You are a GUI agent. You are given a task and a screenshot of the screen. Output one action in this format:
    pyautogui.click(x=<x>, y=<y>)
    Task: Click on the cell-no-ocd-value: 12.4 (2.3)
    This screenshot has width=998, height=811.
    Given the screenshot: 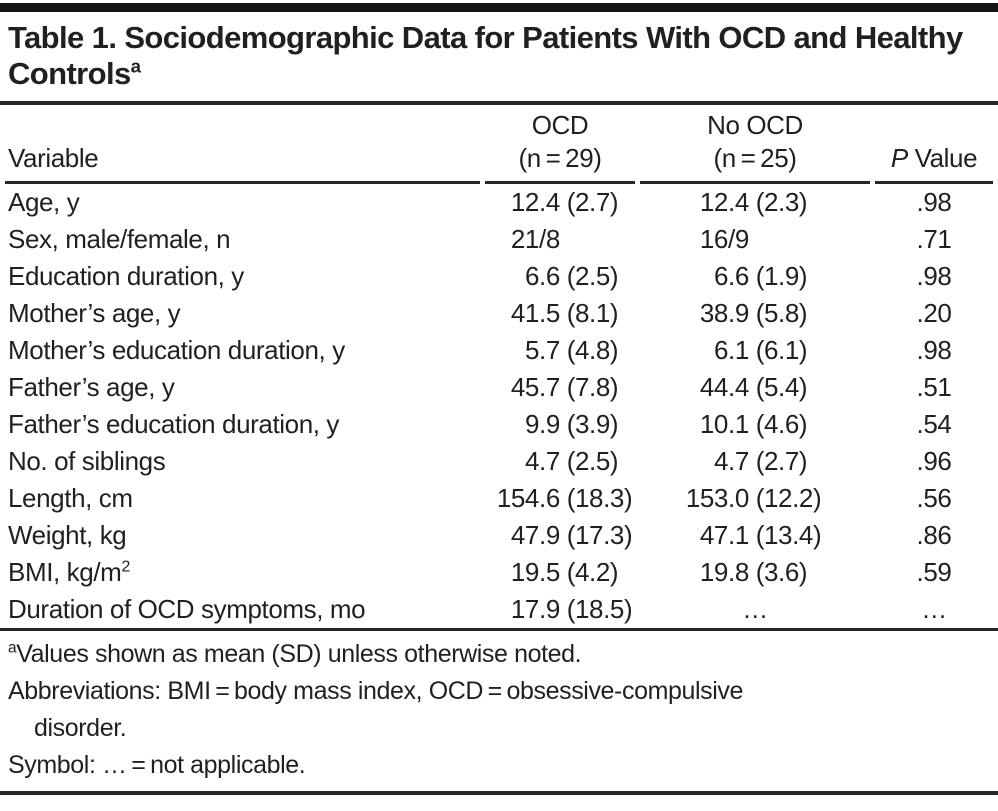 What is the action you would take?
    pyautogui.click(x=753, y=202)
    